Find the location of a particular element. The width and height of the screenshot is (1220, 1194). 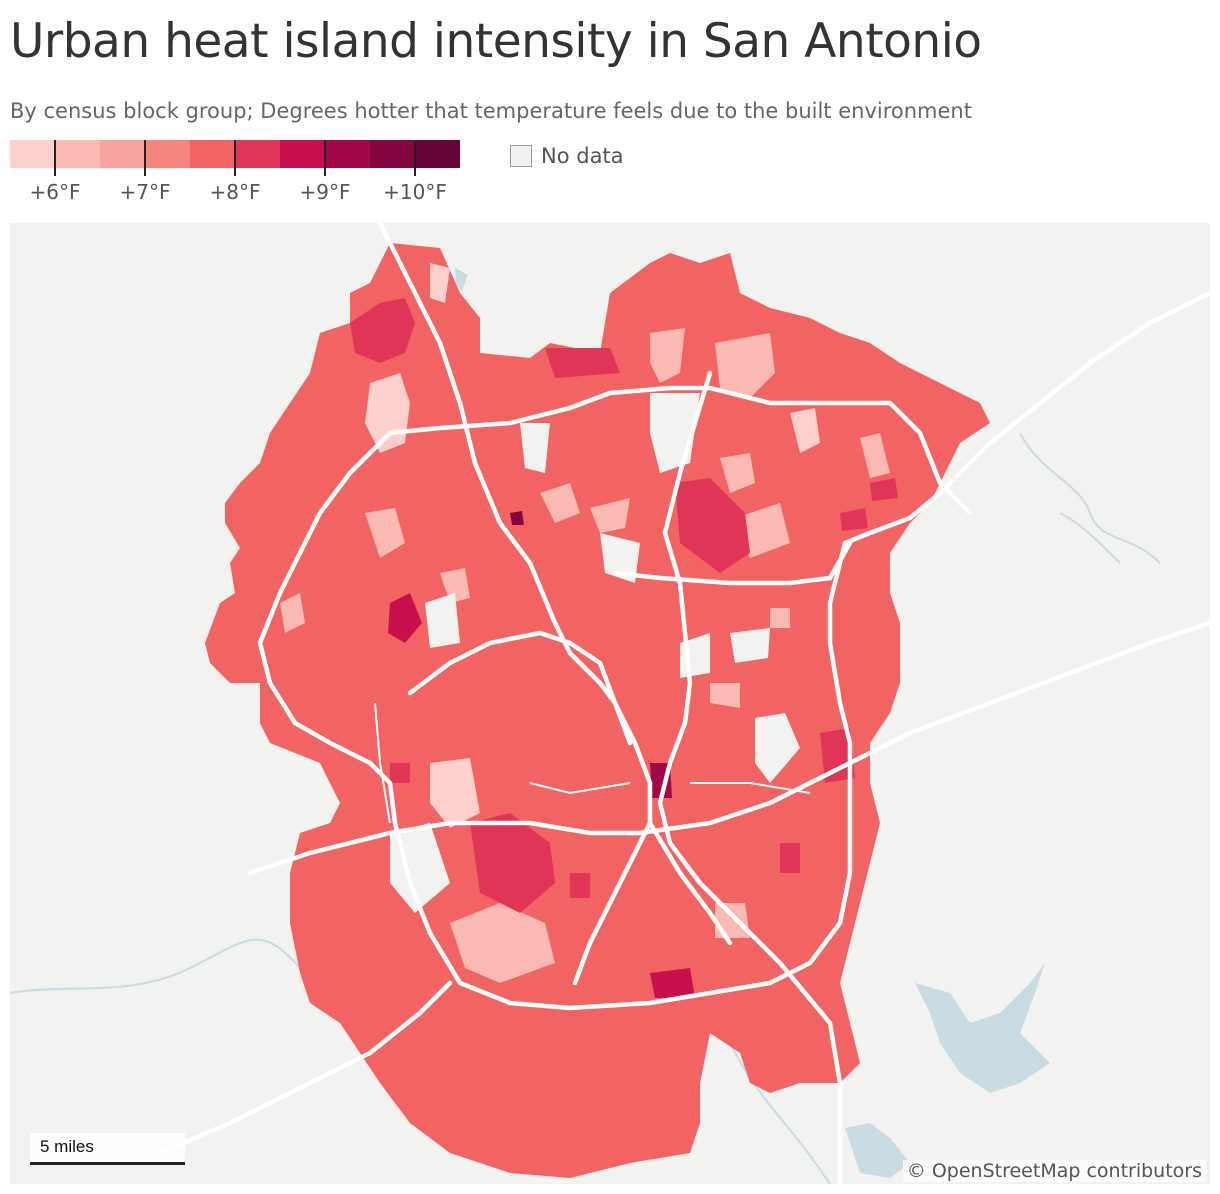

legend-tick-label: +9°F is located at coordinates (325, 192).